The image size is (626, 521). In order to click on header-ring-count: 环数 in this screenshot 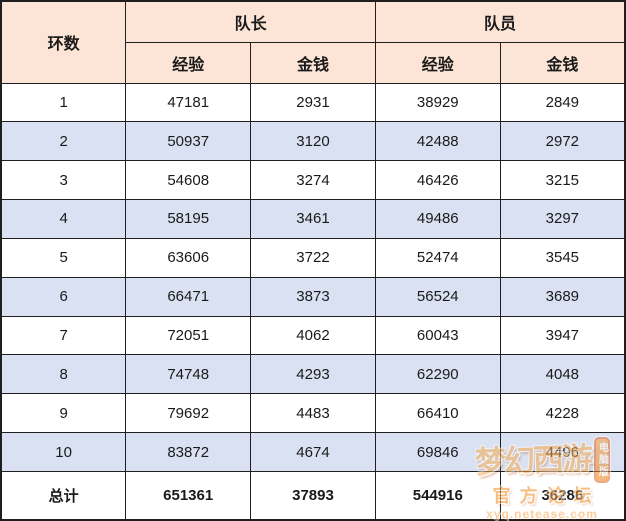, I will do `click(63, 42)`.